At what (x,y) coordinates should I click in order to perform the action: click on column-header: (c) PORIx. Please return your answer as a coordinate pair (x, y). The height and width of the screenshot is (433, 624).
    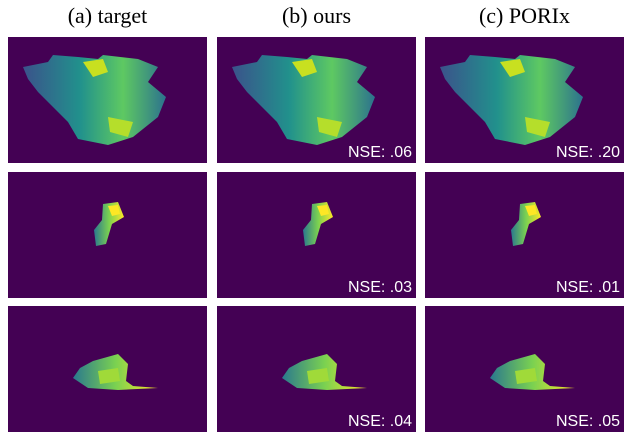
    Looking at the image, I should click on (524, 15).